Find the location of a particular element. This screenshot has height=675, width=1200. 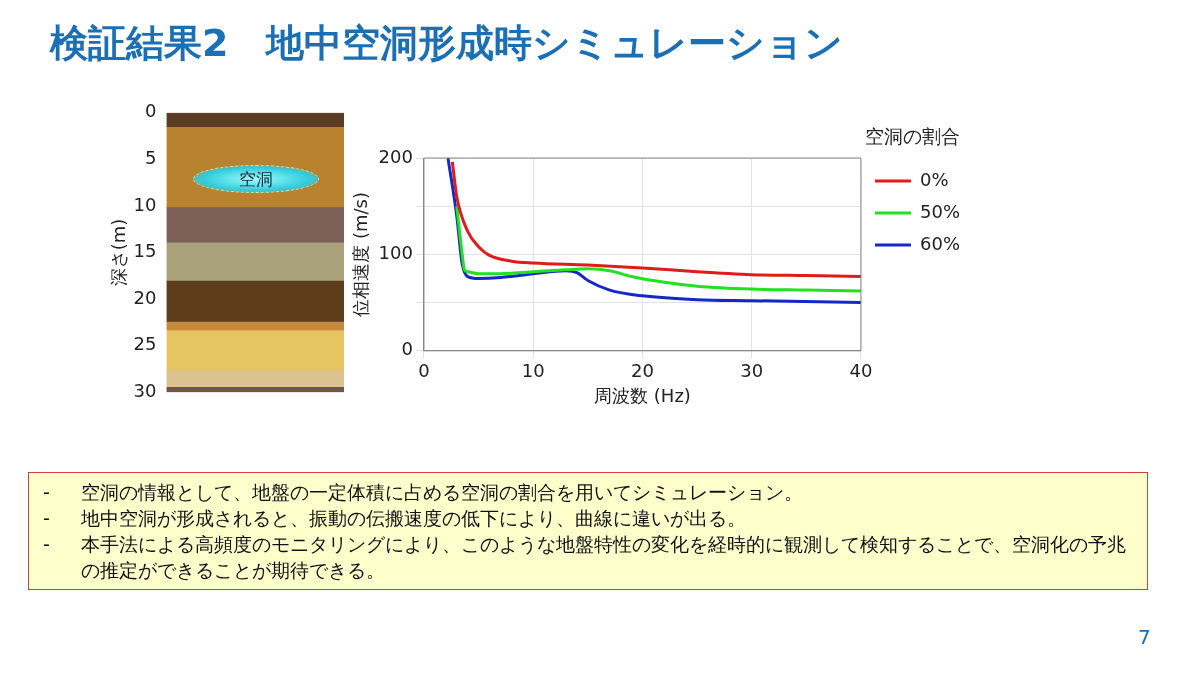

y-tick-label: 5 is located at coordinates (151, 158).